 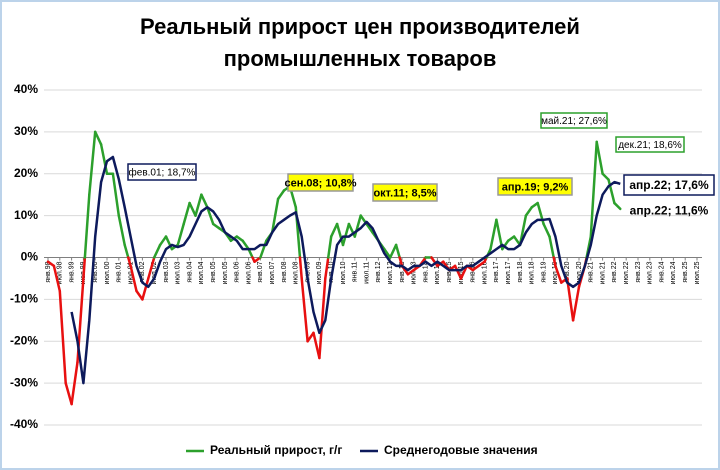 I want to click on x-tick-label: янв.01, so click(x=119, y=271).